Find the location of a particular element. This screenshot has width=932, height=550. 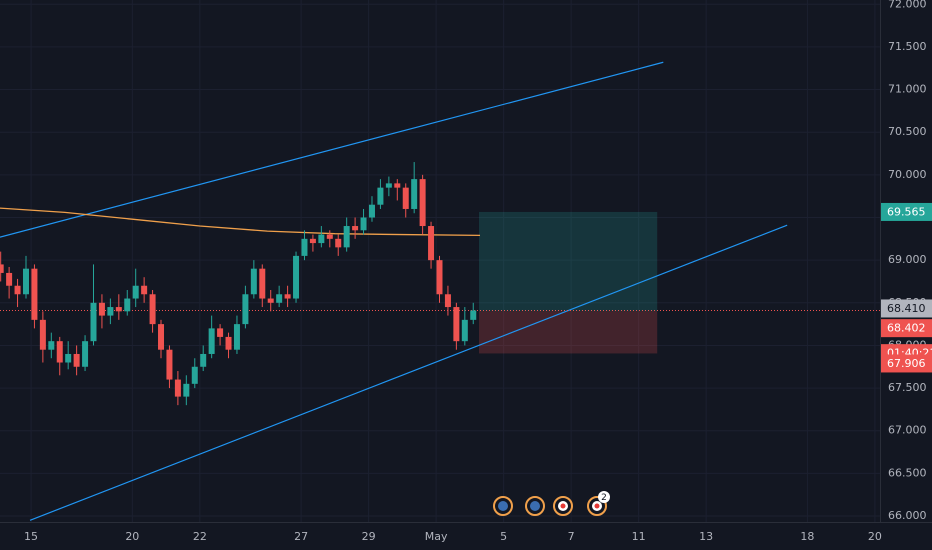

price-label: 68.410 is located at coordinates (906, 308).